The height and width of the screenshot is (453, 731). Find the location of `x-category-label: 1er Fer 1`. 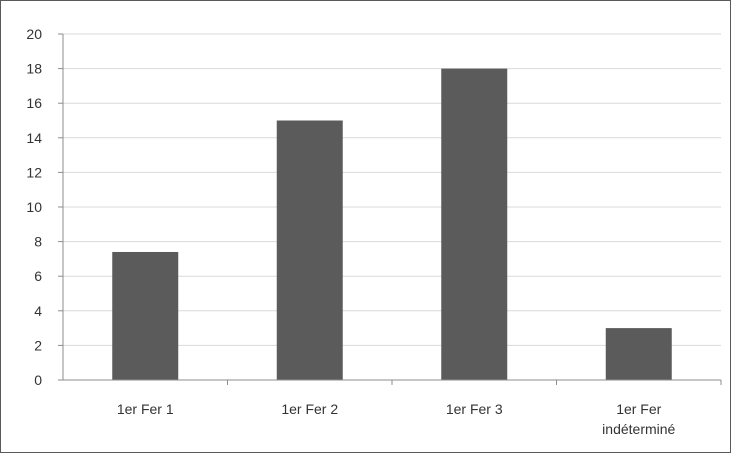

x-category-label: 1er Fer 1 is located at coordinates (145, 409).